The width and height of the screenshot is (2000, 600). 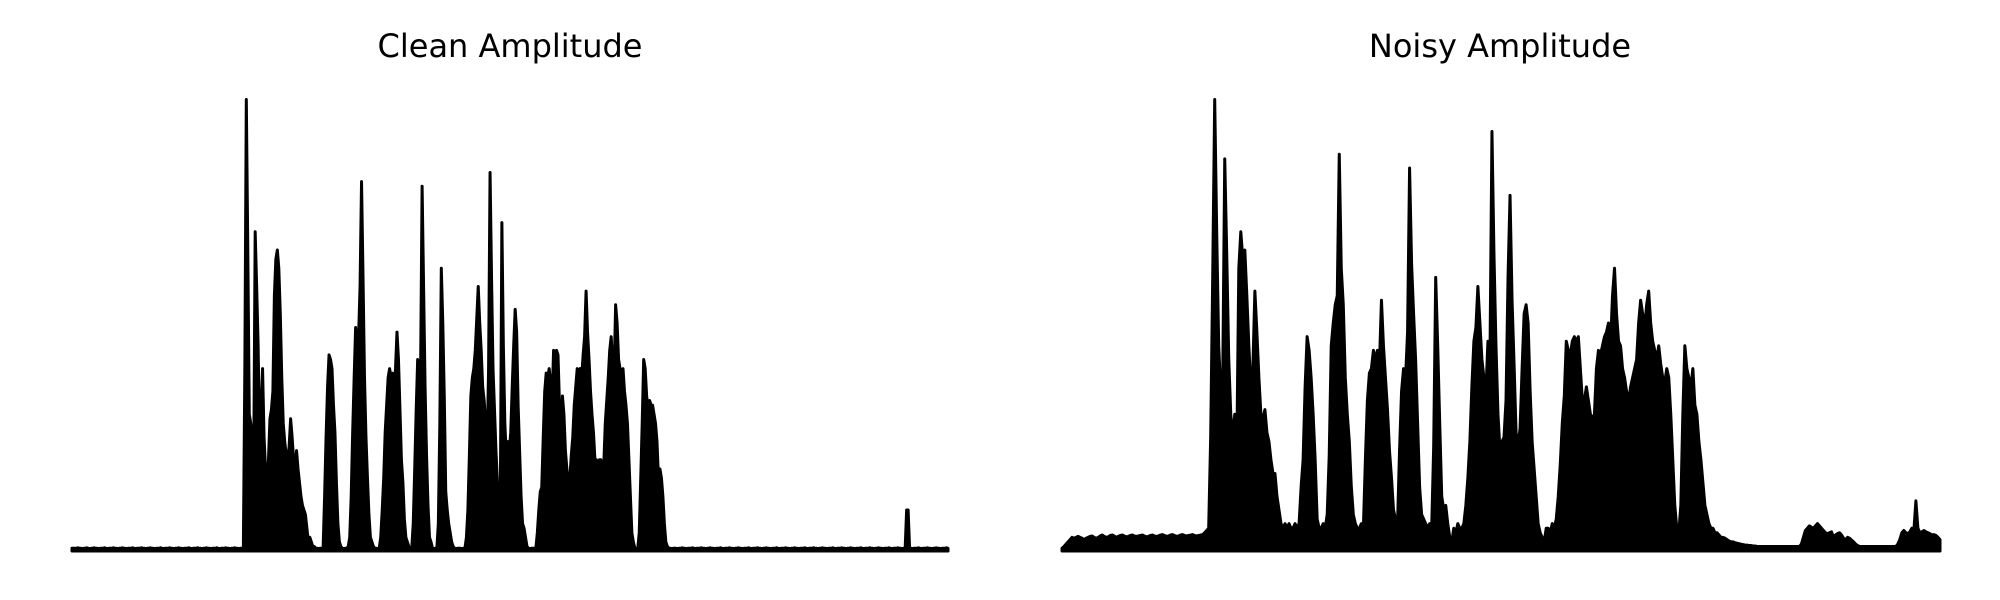 What do you see at coordinates (1500, 46) in the screenshot?
I see `noisy-amplitude-title: Noisy Amplitude` at bounding box center [1500, 46].